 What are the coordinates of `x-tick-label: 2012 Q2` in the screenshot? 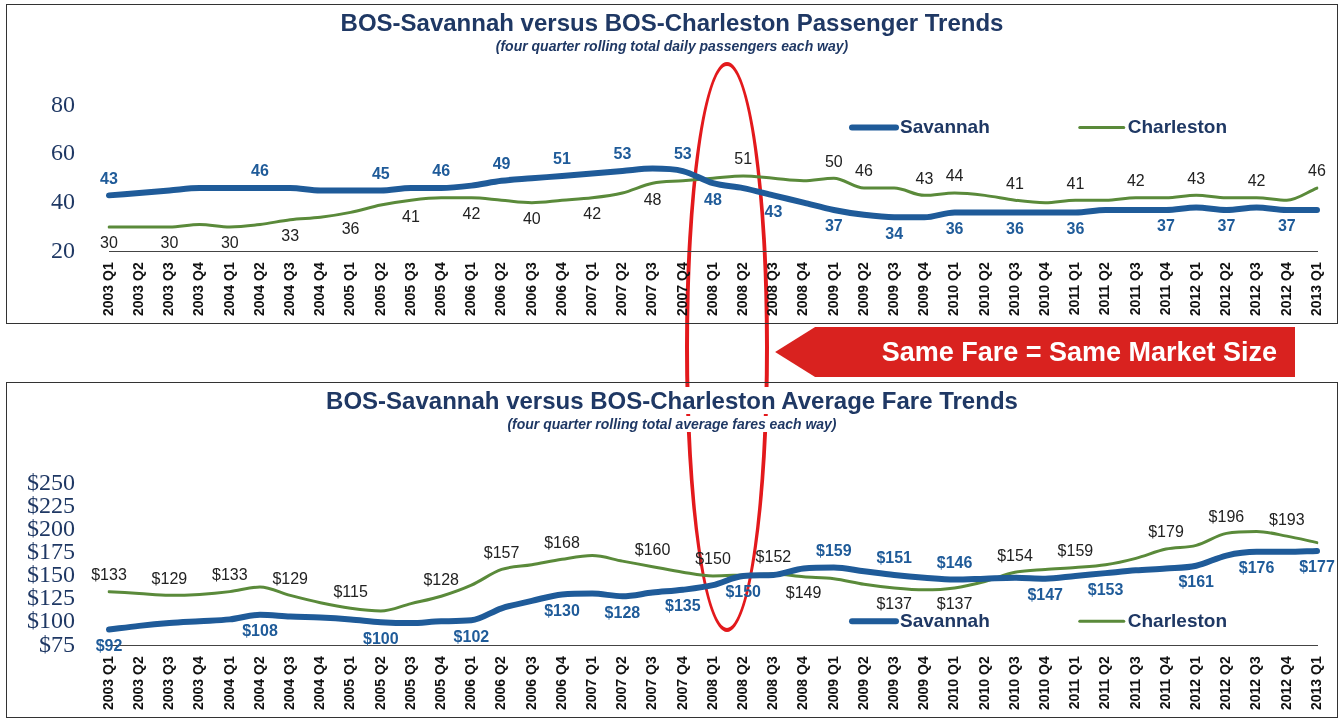 It's located at (1225, 683).